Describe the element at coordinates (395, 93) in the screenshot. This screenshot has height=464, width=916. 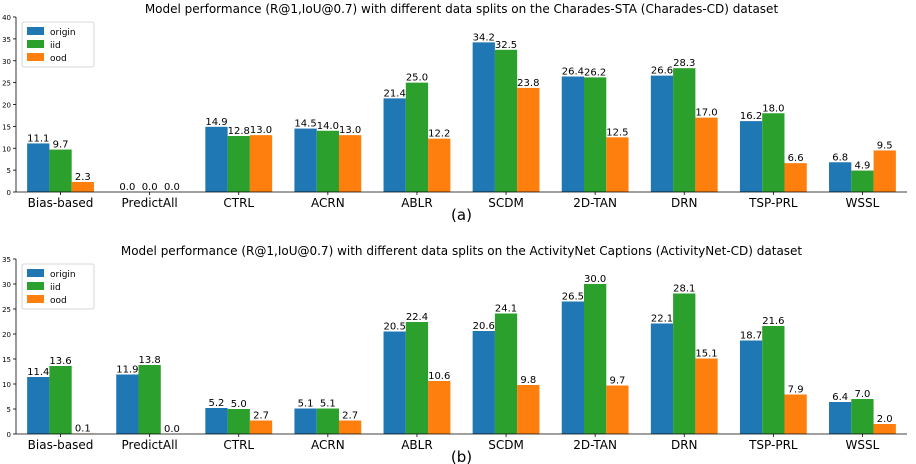
I see `data-label: 21.4` at that location.